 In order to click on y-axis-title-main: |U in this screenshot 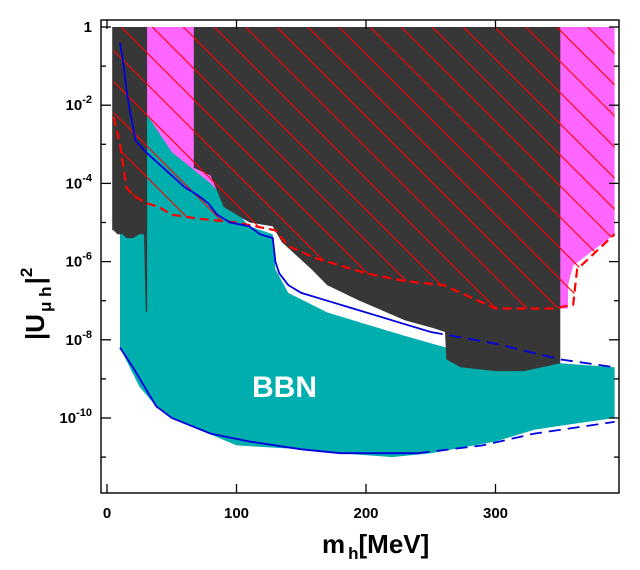, I will do `click(35, 327)`.